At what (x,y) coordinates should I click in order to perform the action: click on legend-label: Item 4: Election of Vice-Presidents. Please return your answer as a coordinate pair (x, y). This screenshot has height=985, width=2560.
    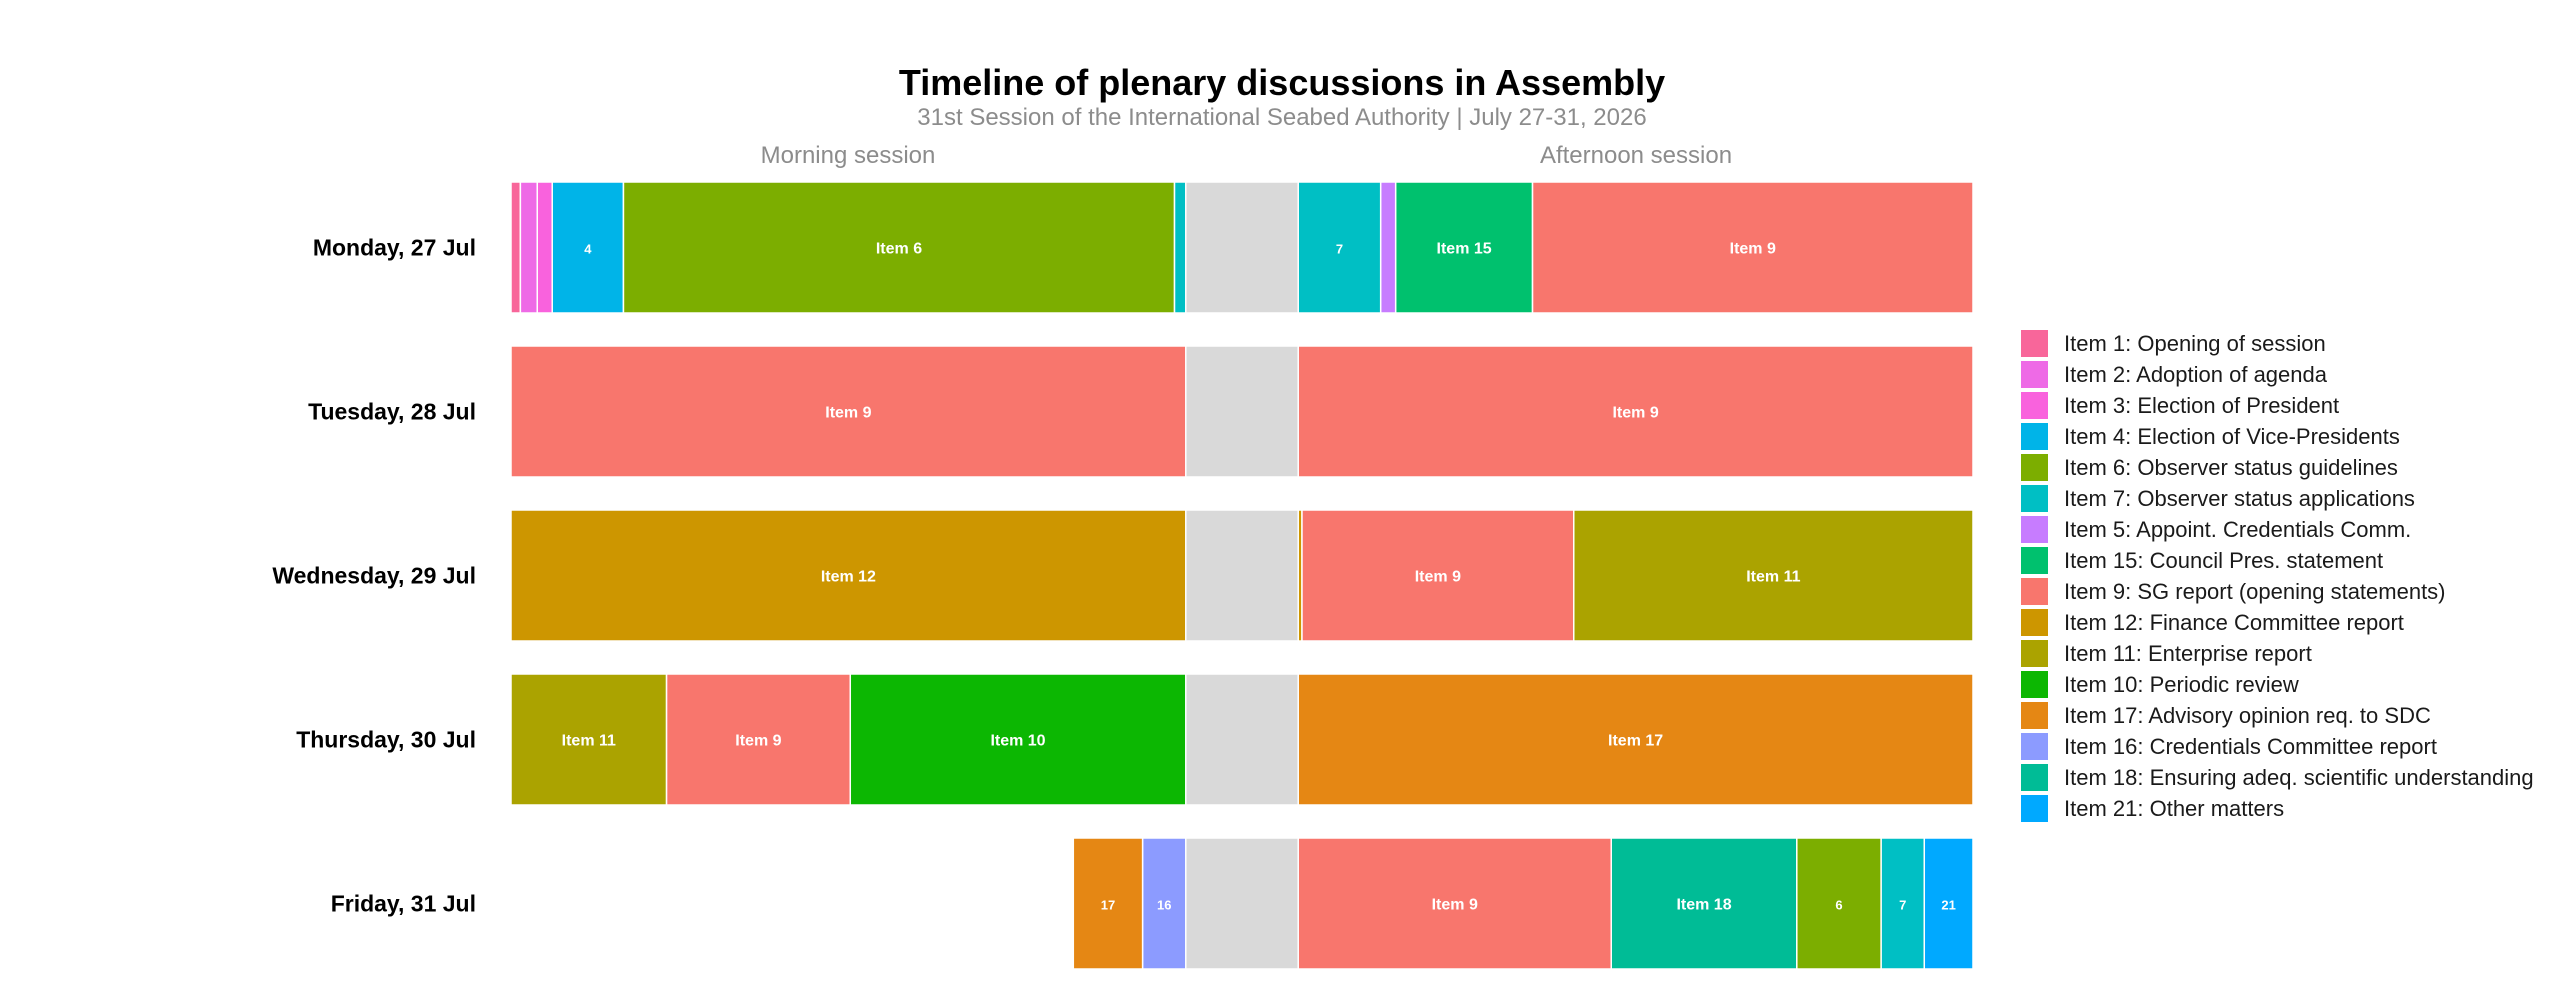
    Looking at the image, I should click on (2232, 436).